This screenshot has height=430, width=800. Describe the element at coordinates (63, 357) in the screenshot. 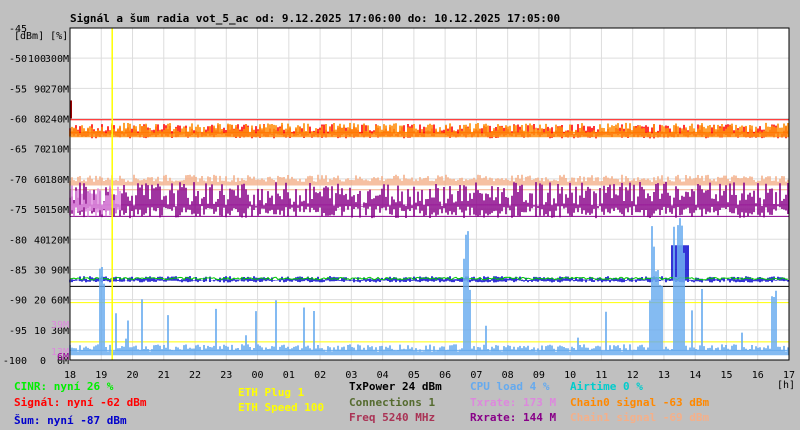

I see `side-label: 6M` at that location.